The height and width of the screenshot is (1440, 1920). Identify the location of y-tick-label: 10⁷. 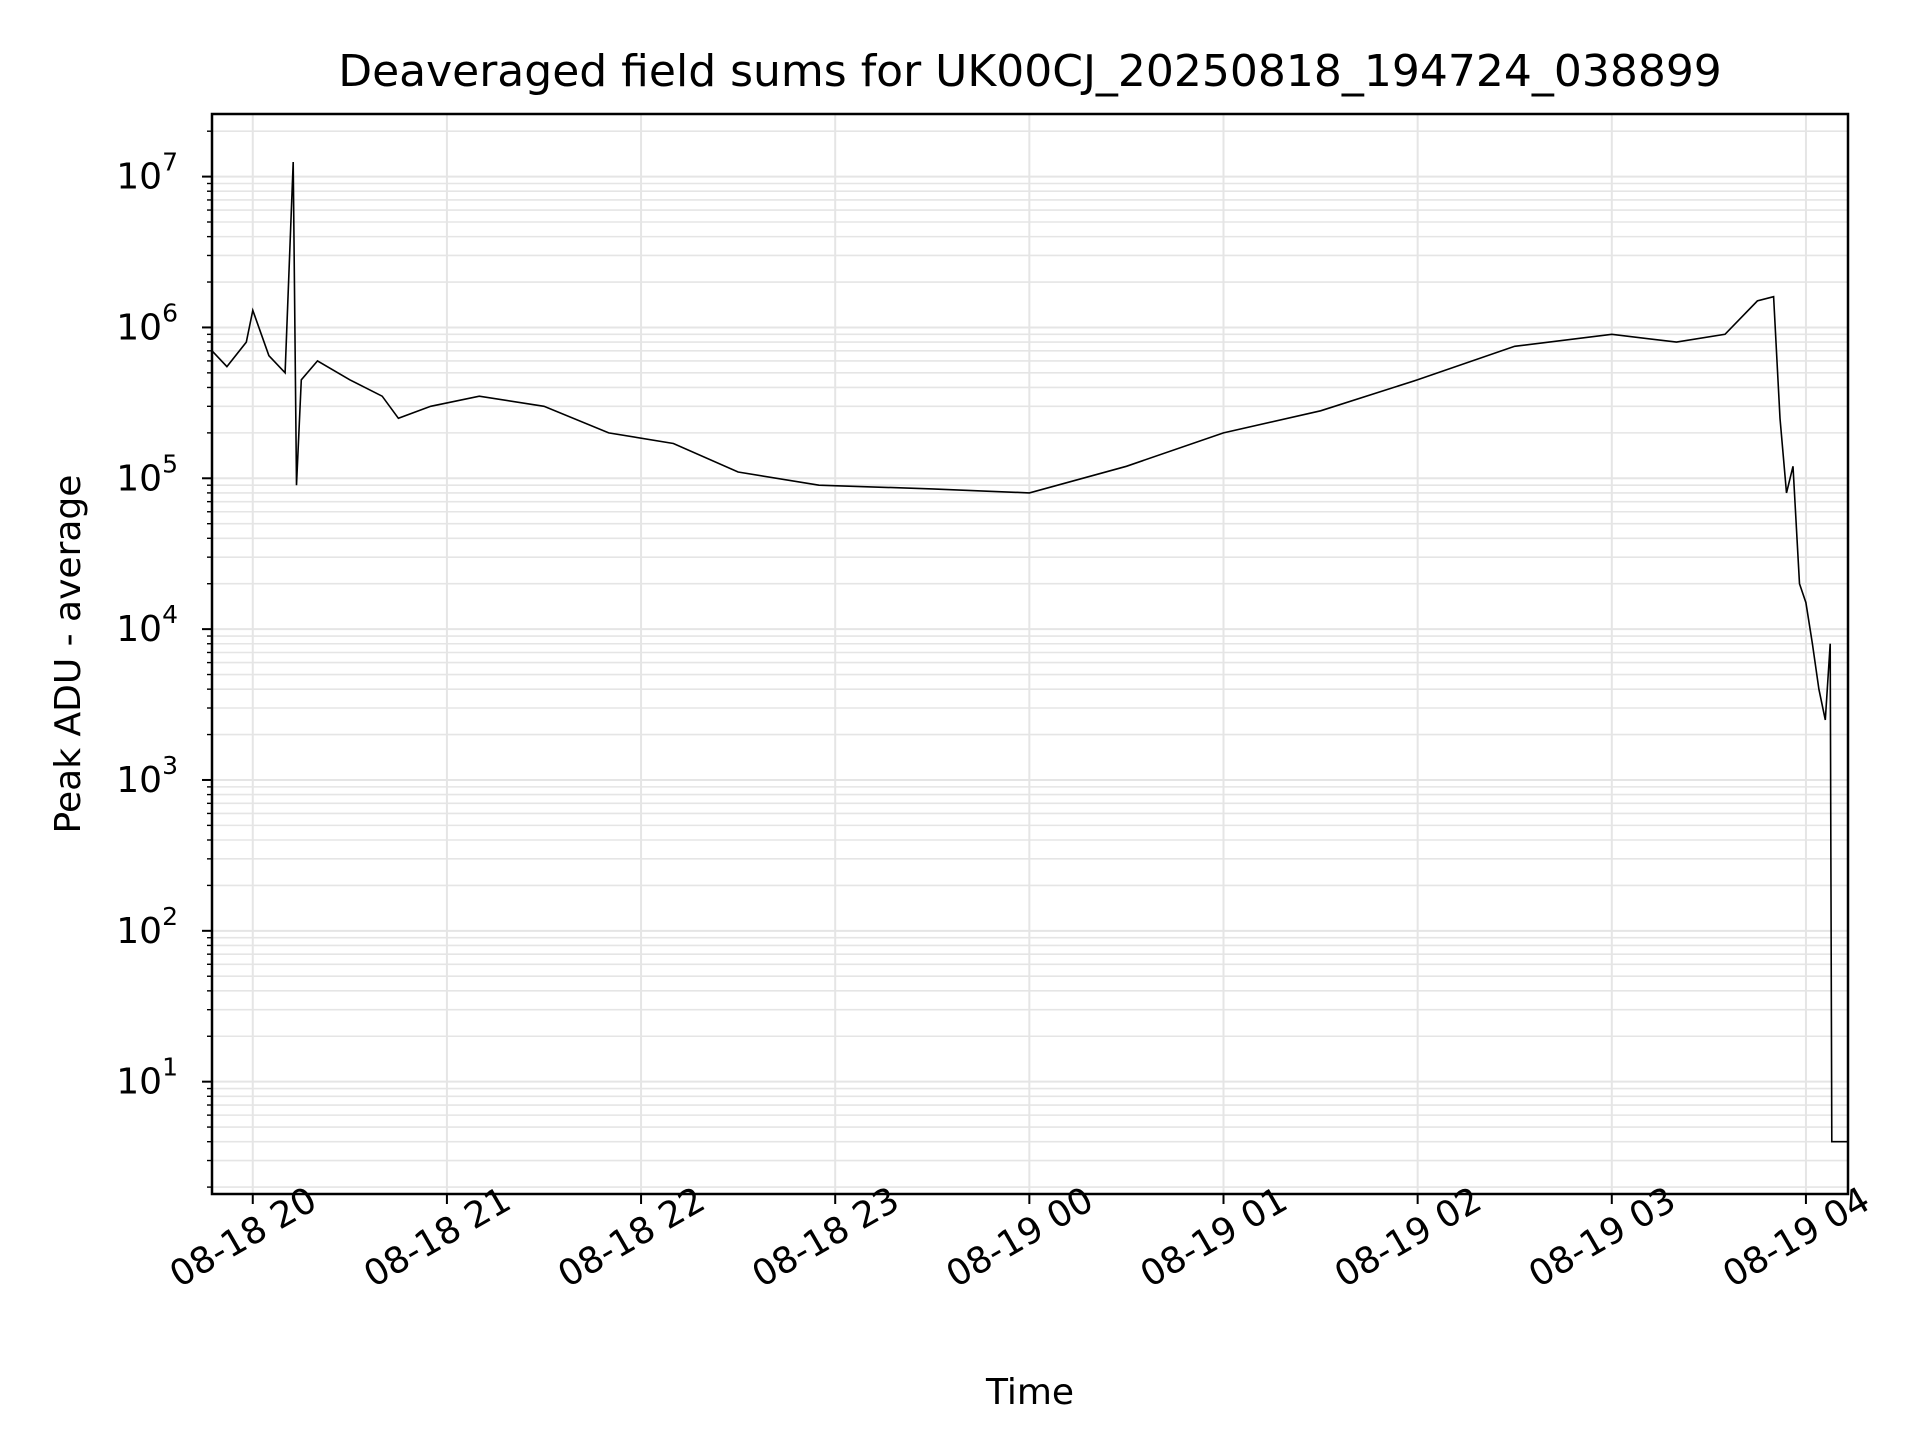
(147, 173).